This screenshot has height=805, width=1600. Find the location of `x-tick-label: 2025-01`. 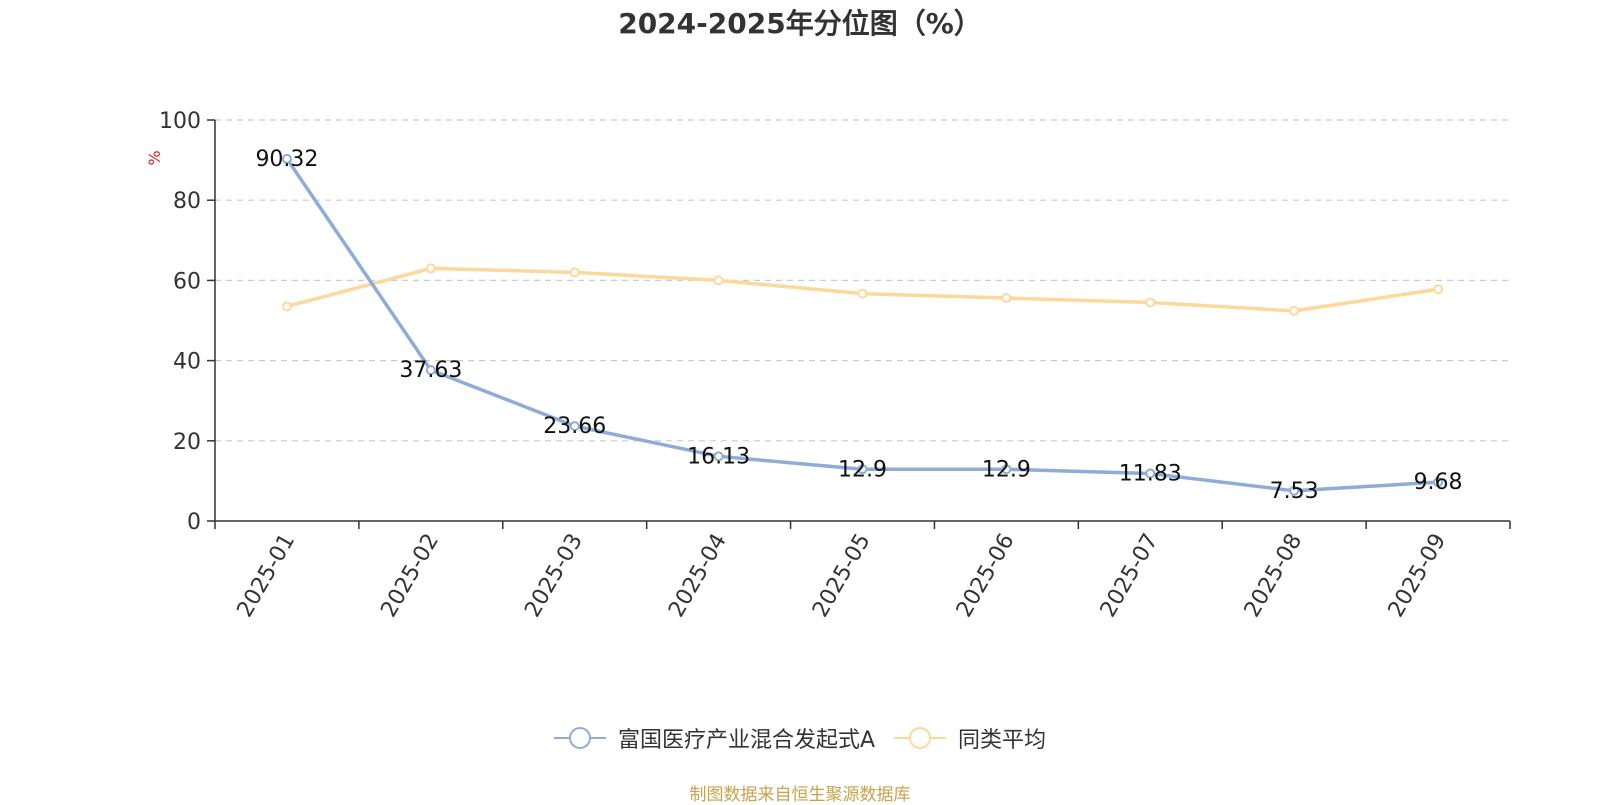

x-tick-label: 2025-01 is located at coordinates (267, 576).